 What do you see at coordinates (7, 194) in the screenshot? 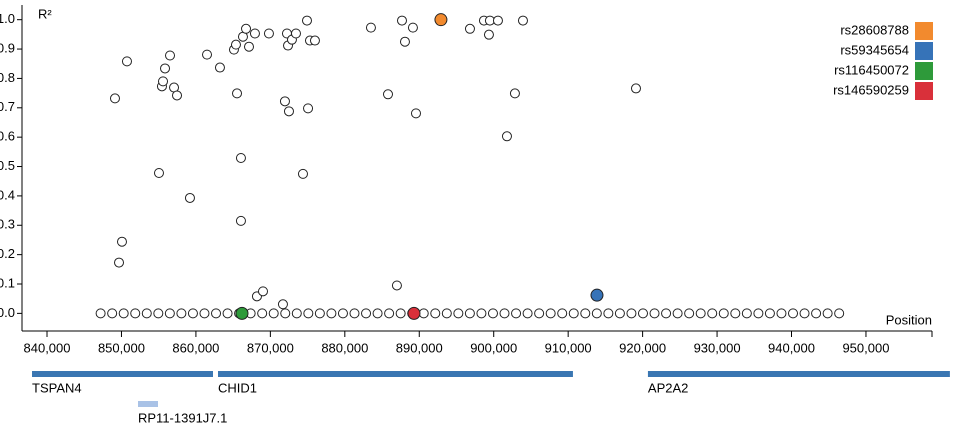
I see `y-tick-label: 0.4` at bounding box center [7, 194].